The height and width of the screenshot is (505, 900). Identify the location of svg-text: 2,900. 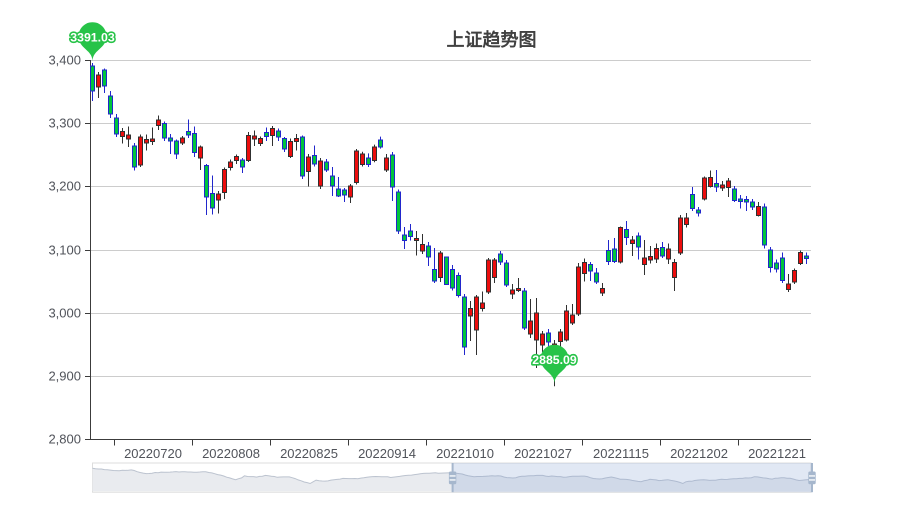
(64, 375).